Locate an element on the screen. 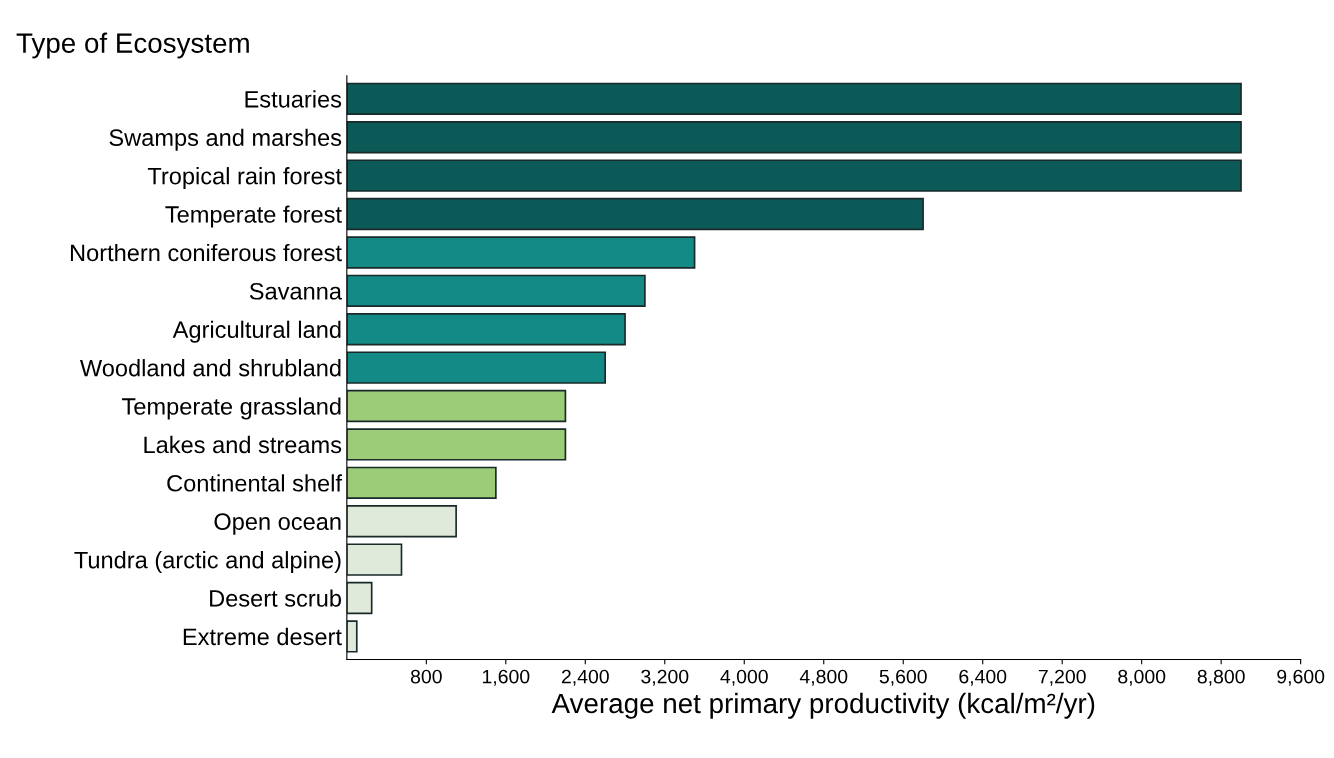  x-tick-label: 3,200 is located at coordinates (665, 677).